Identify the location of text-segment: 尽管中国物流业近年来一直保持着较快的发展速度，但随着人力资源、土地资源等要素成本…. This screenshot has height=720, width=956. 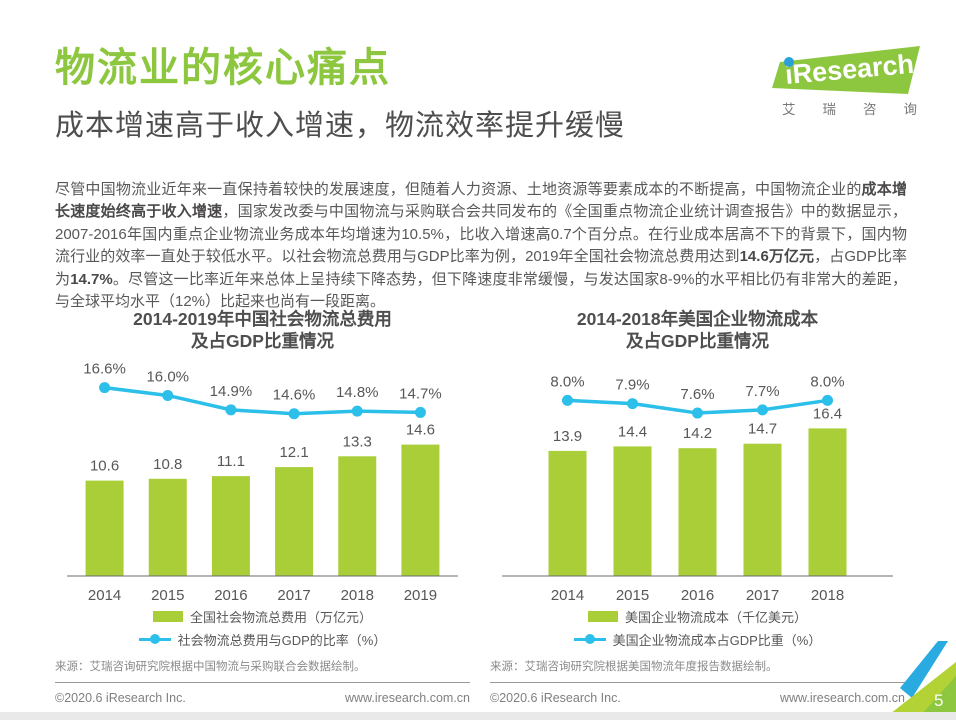
(458, 189).